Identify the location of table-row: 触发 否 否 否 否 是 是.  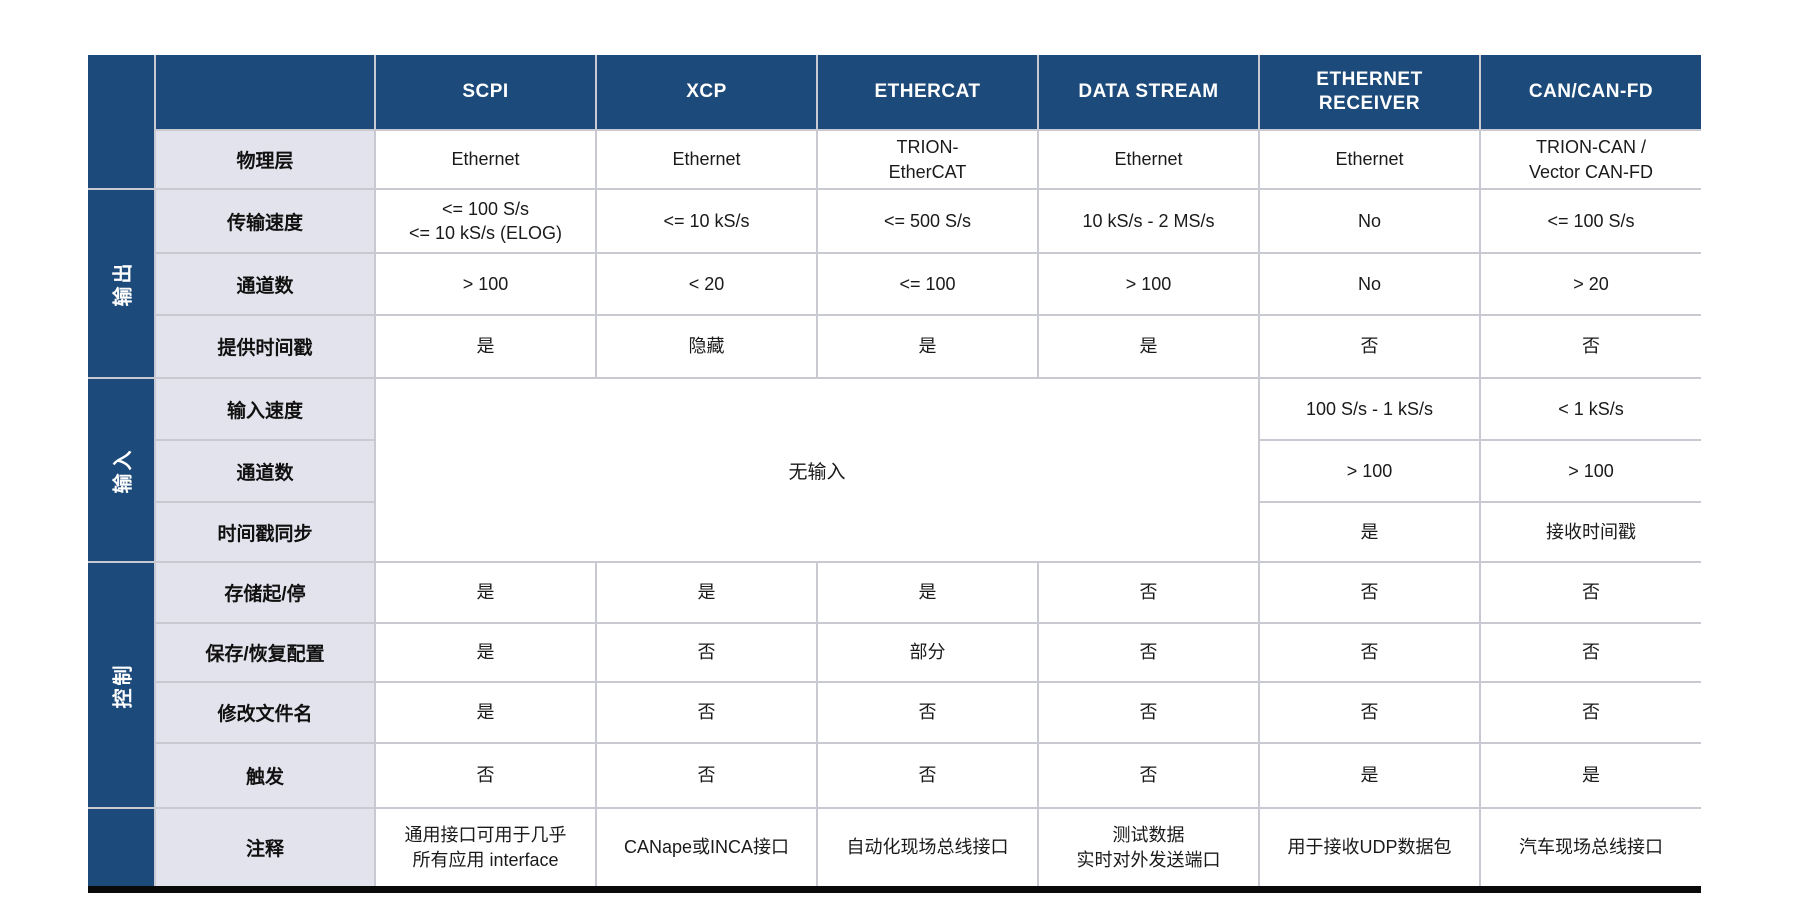
(895, 775).